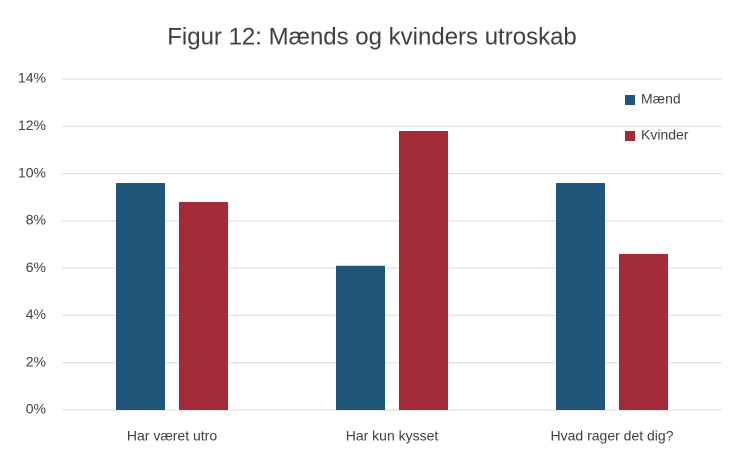 Image resolution: width=745 pixels, height=456 pixels. I want to click on y-tick-label: 0%, so click(36, 409).